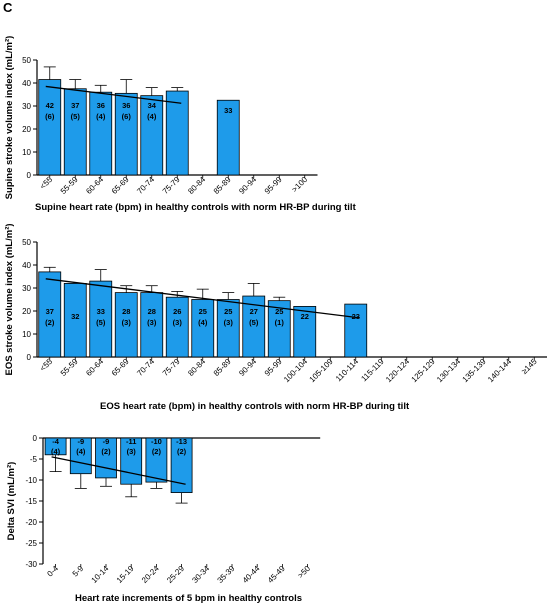  What do you see at coordinates (500, 371) in the screenshot?
I see `x-tick-label: 140-144` at bounding box center [500, 371].